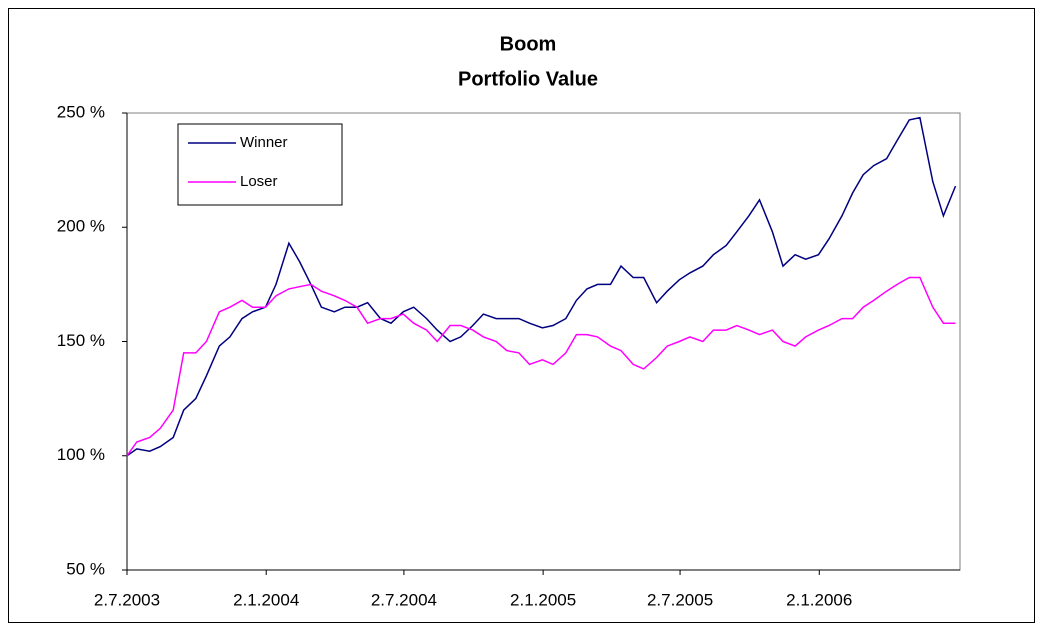 The image size is (1044, 631). I want to click on x-tick-label: 2.1.2004, so click(266, 599).